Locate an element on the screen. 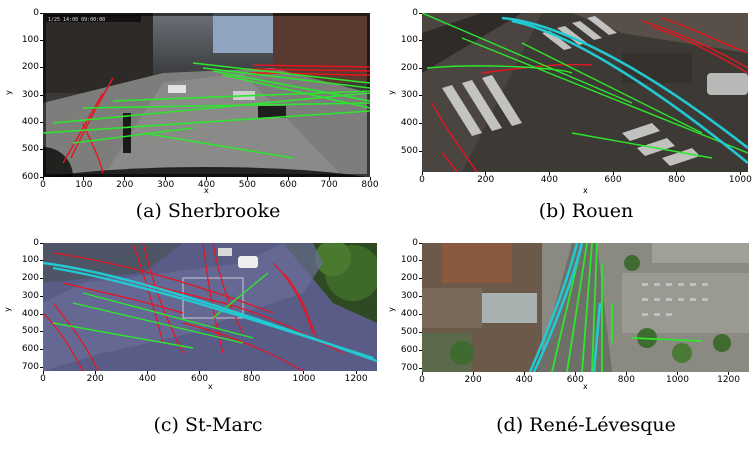  rouen-xtick-label: 0 is located at coordinates (422, 180).